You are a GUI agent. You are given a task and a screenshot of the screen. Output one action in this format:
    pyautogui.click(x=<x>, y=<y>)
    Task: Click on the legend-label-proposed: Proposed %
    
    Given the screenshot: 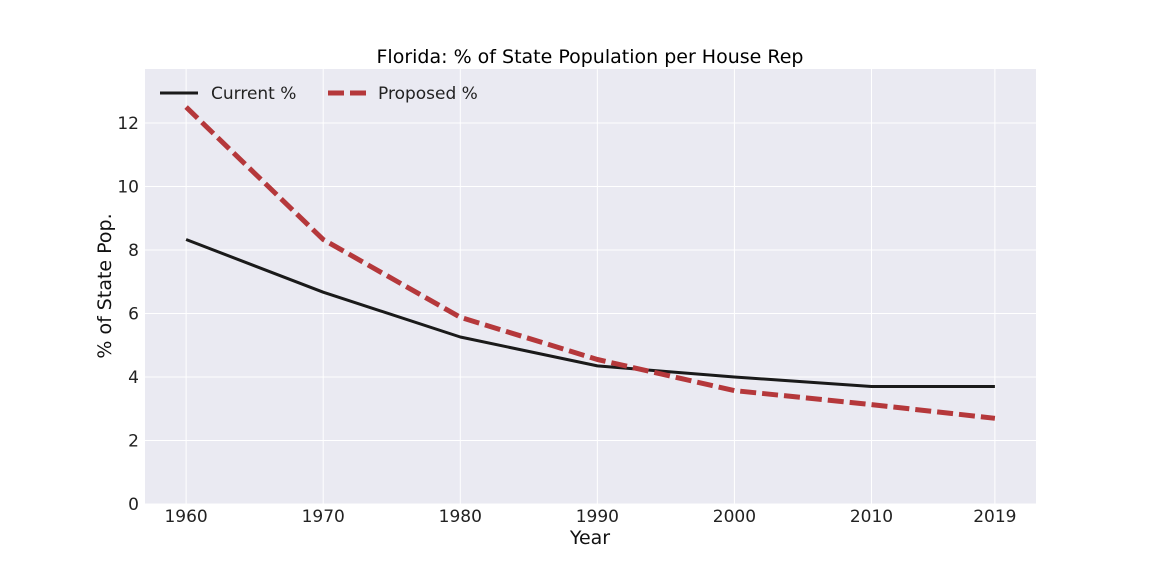 What is the action you would take?
    pyautogui.click(x=428, y=94)
    